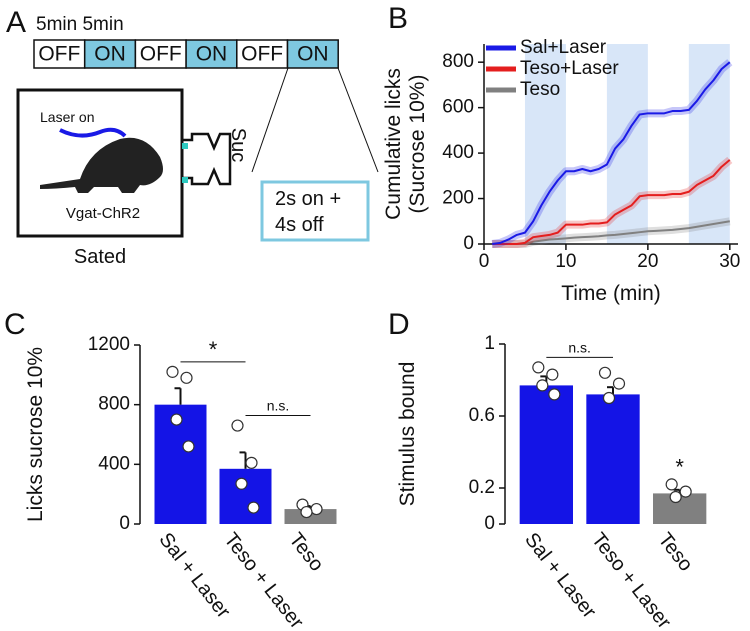 The image size is (750, 631). I want to click on y-tick-label: 200, so click(458, 198).